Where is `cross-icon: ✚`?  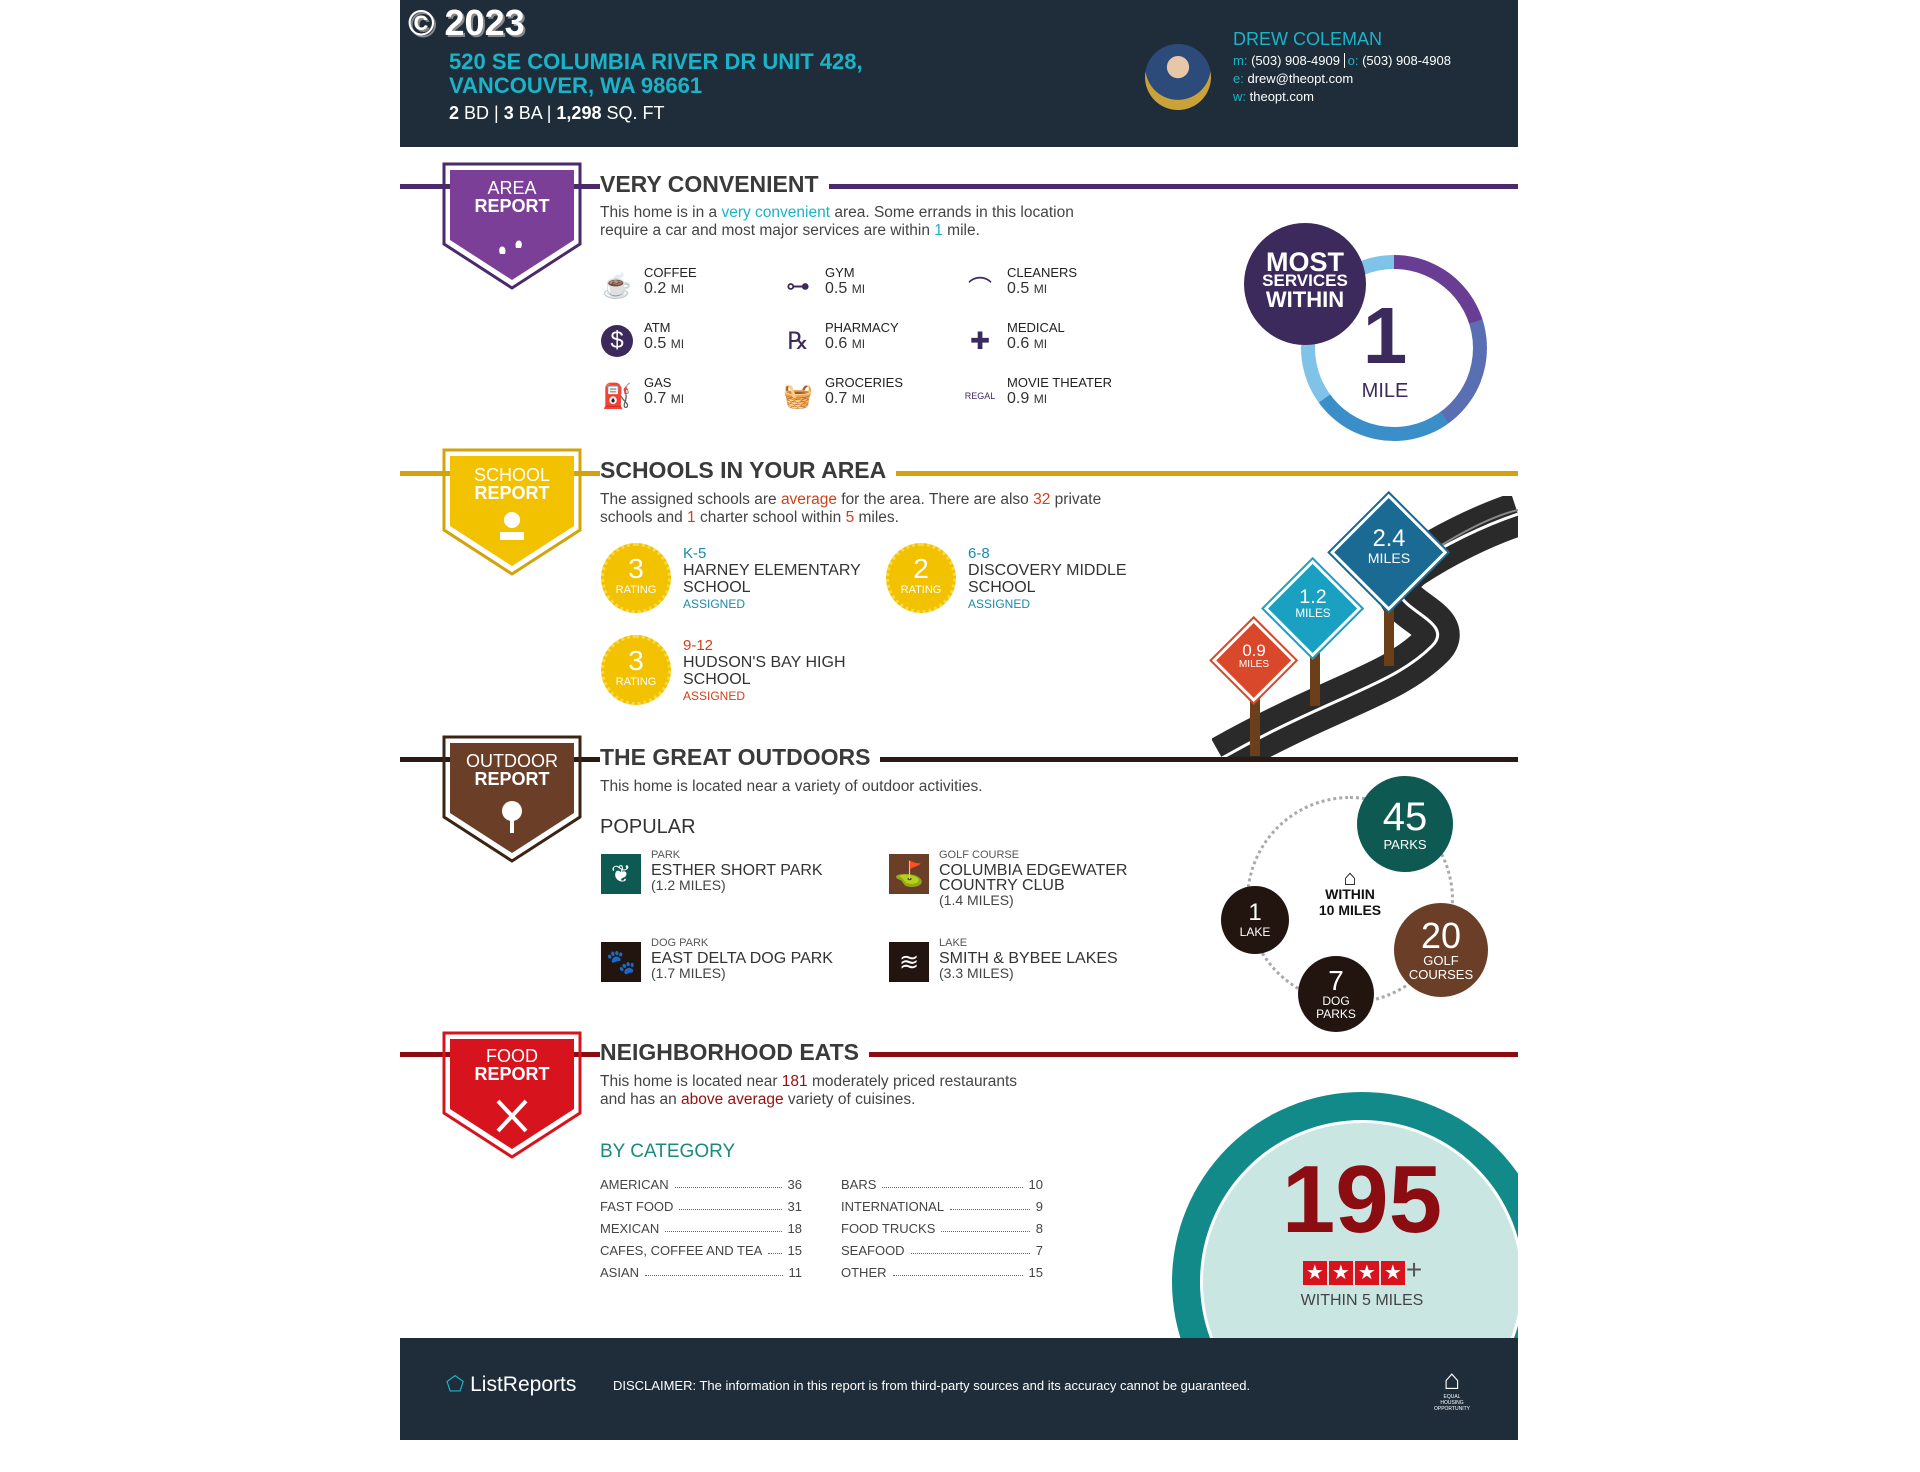
cross-icon: ✚ is located at coordinates (980, 341).